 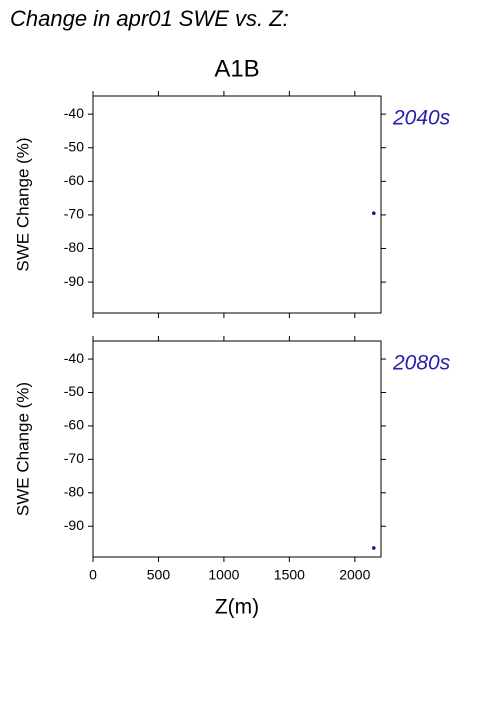 I want to click on panel-label: 2040s, so click(x=421, y=118).